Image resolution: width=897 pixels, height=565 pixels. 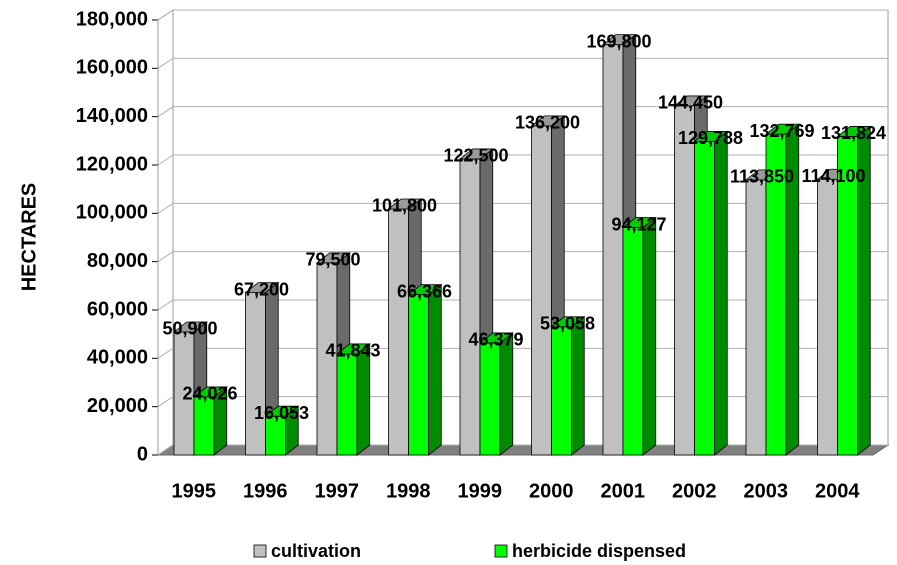 I want to click on value-label: 50,900, so click(x=189, y=329).